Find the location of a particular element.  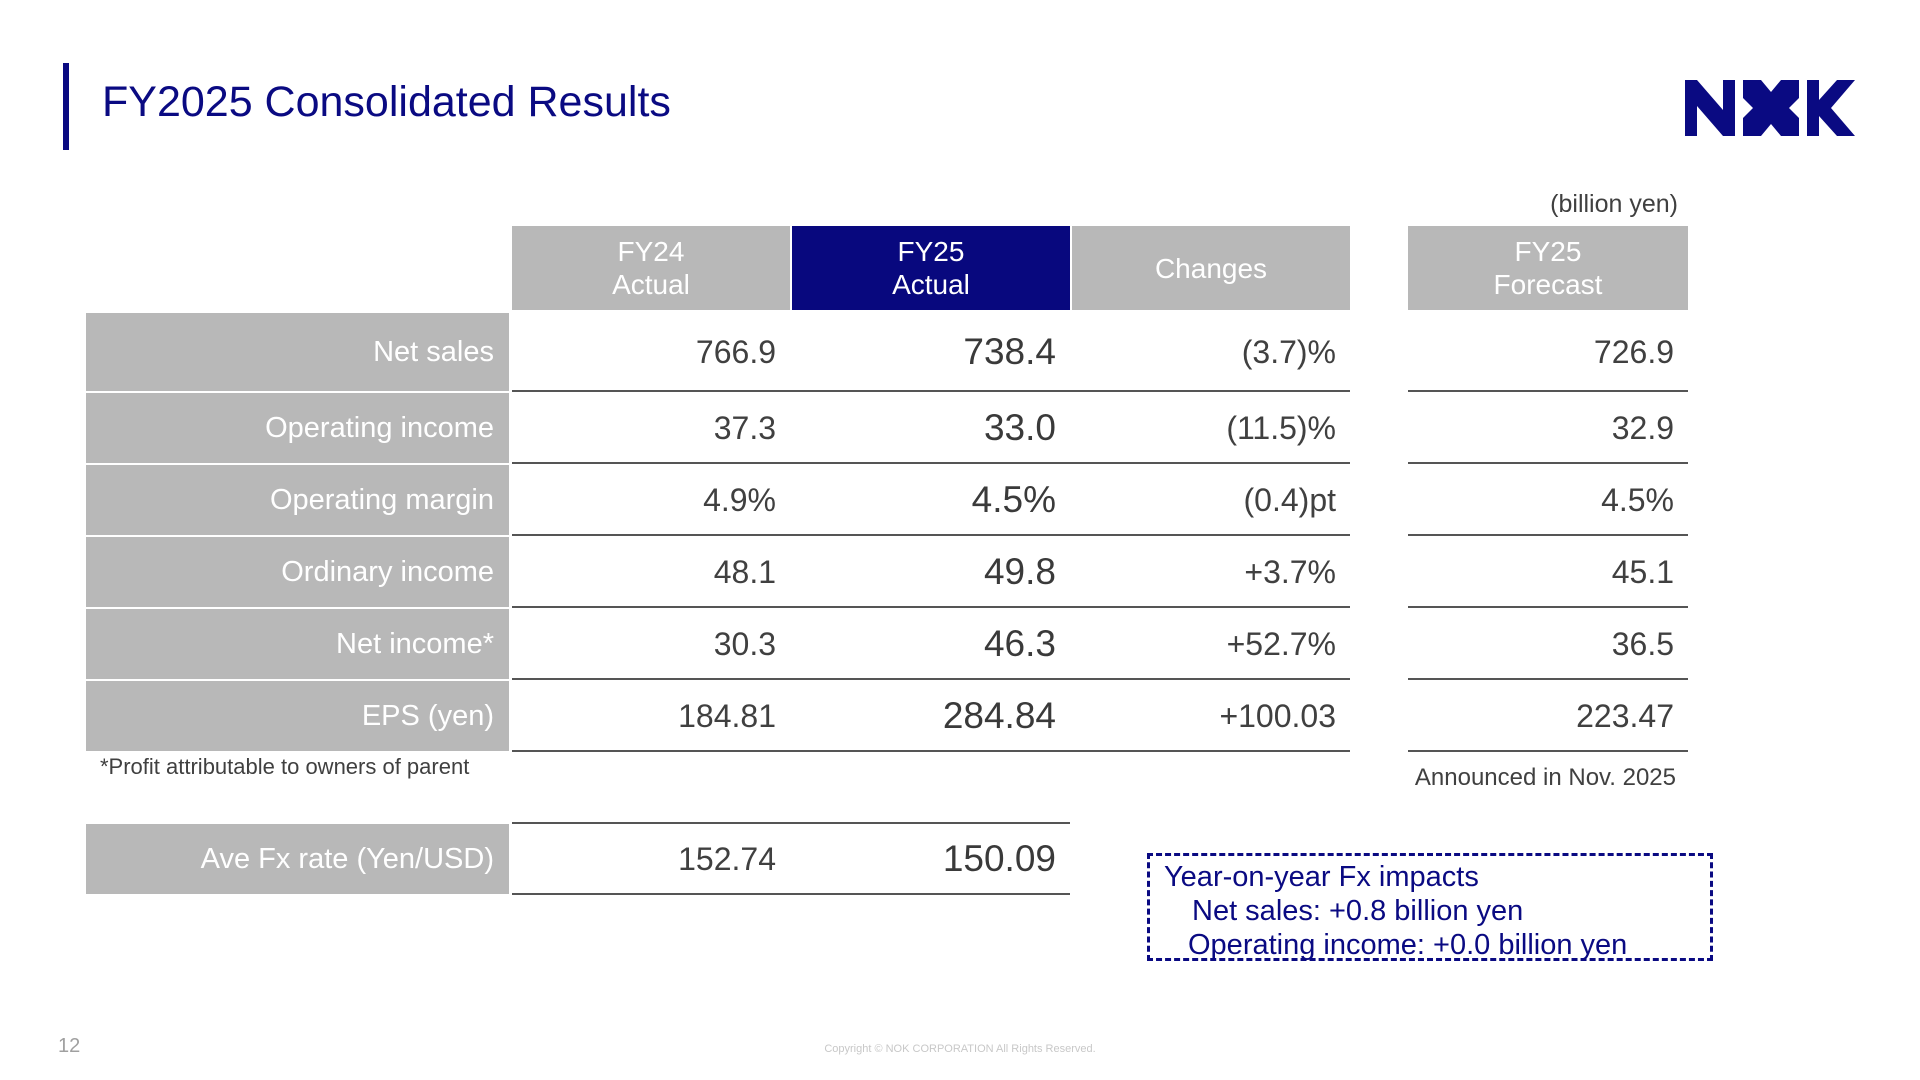

unit-note: (billion yen) is located at coordinates (1614, 204).